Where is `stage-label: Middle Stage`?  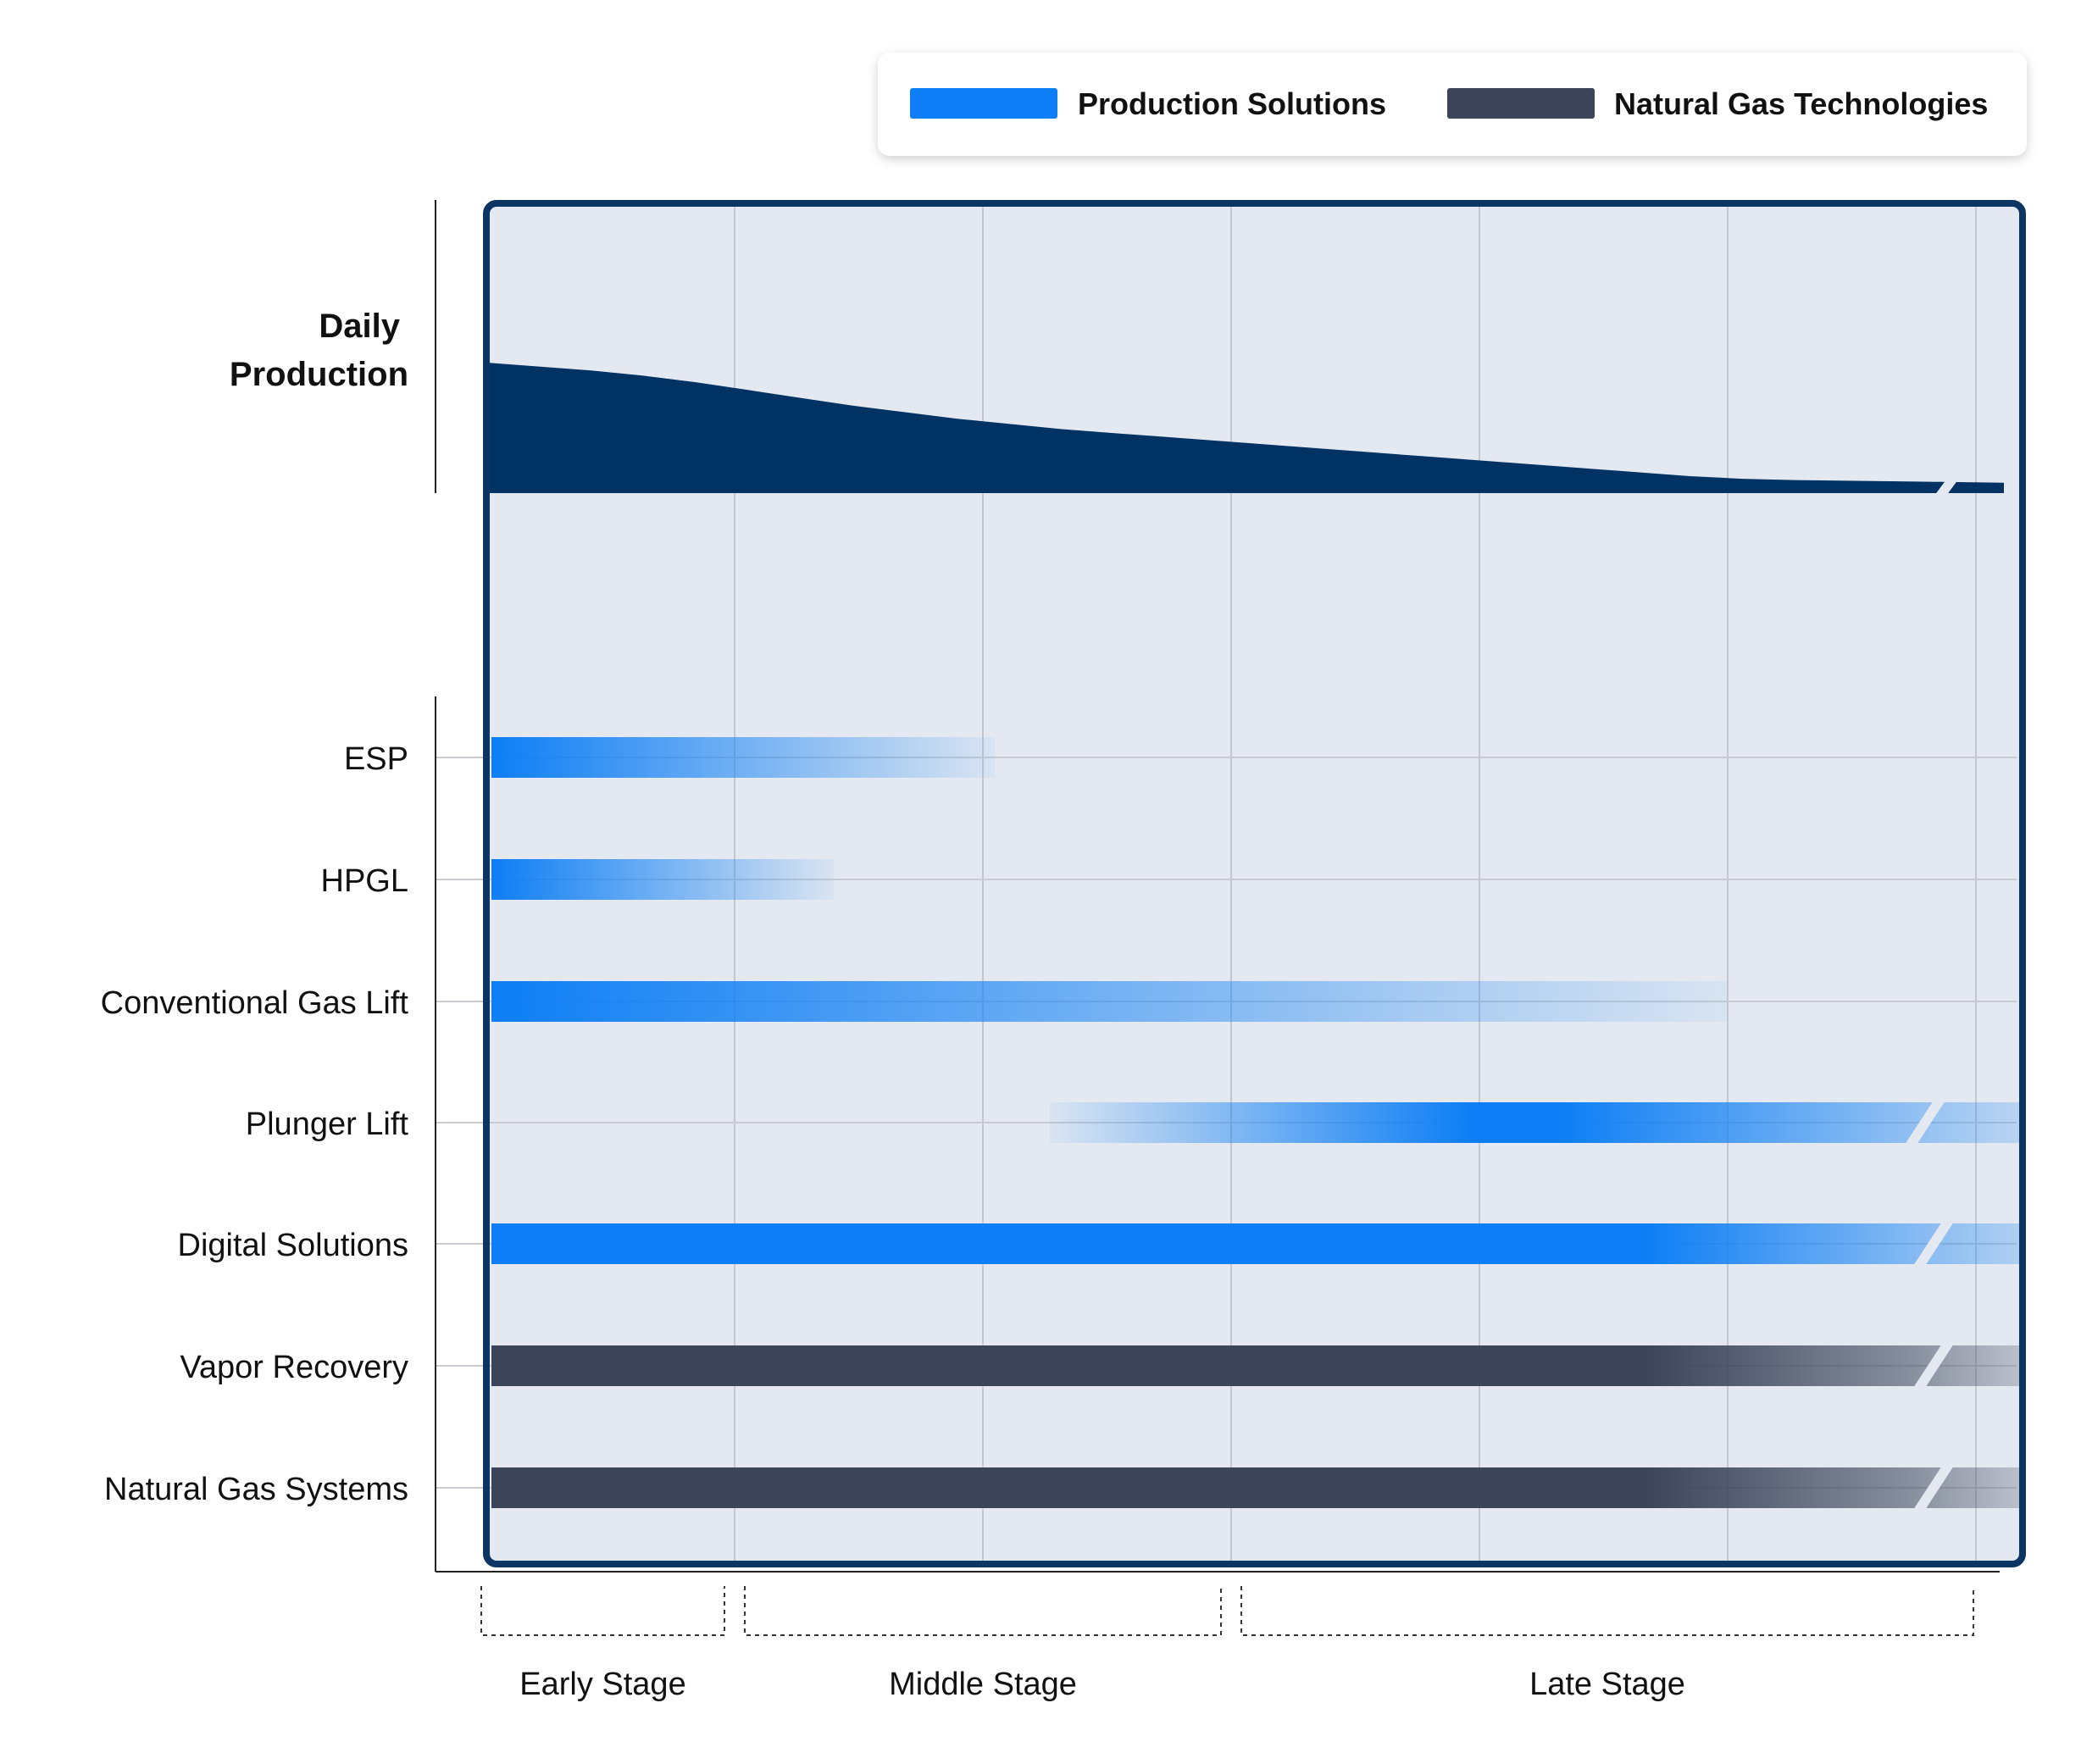
stage-label: Middle Stage is located at coordinates (983, 1685).